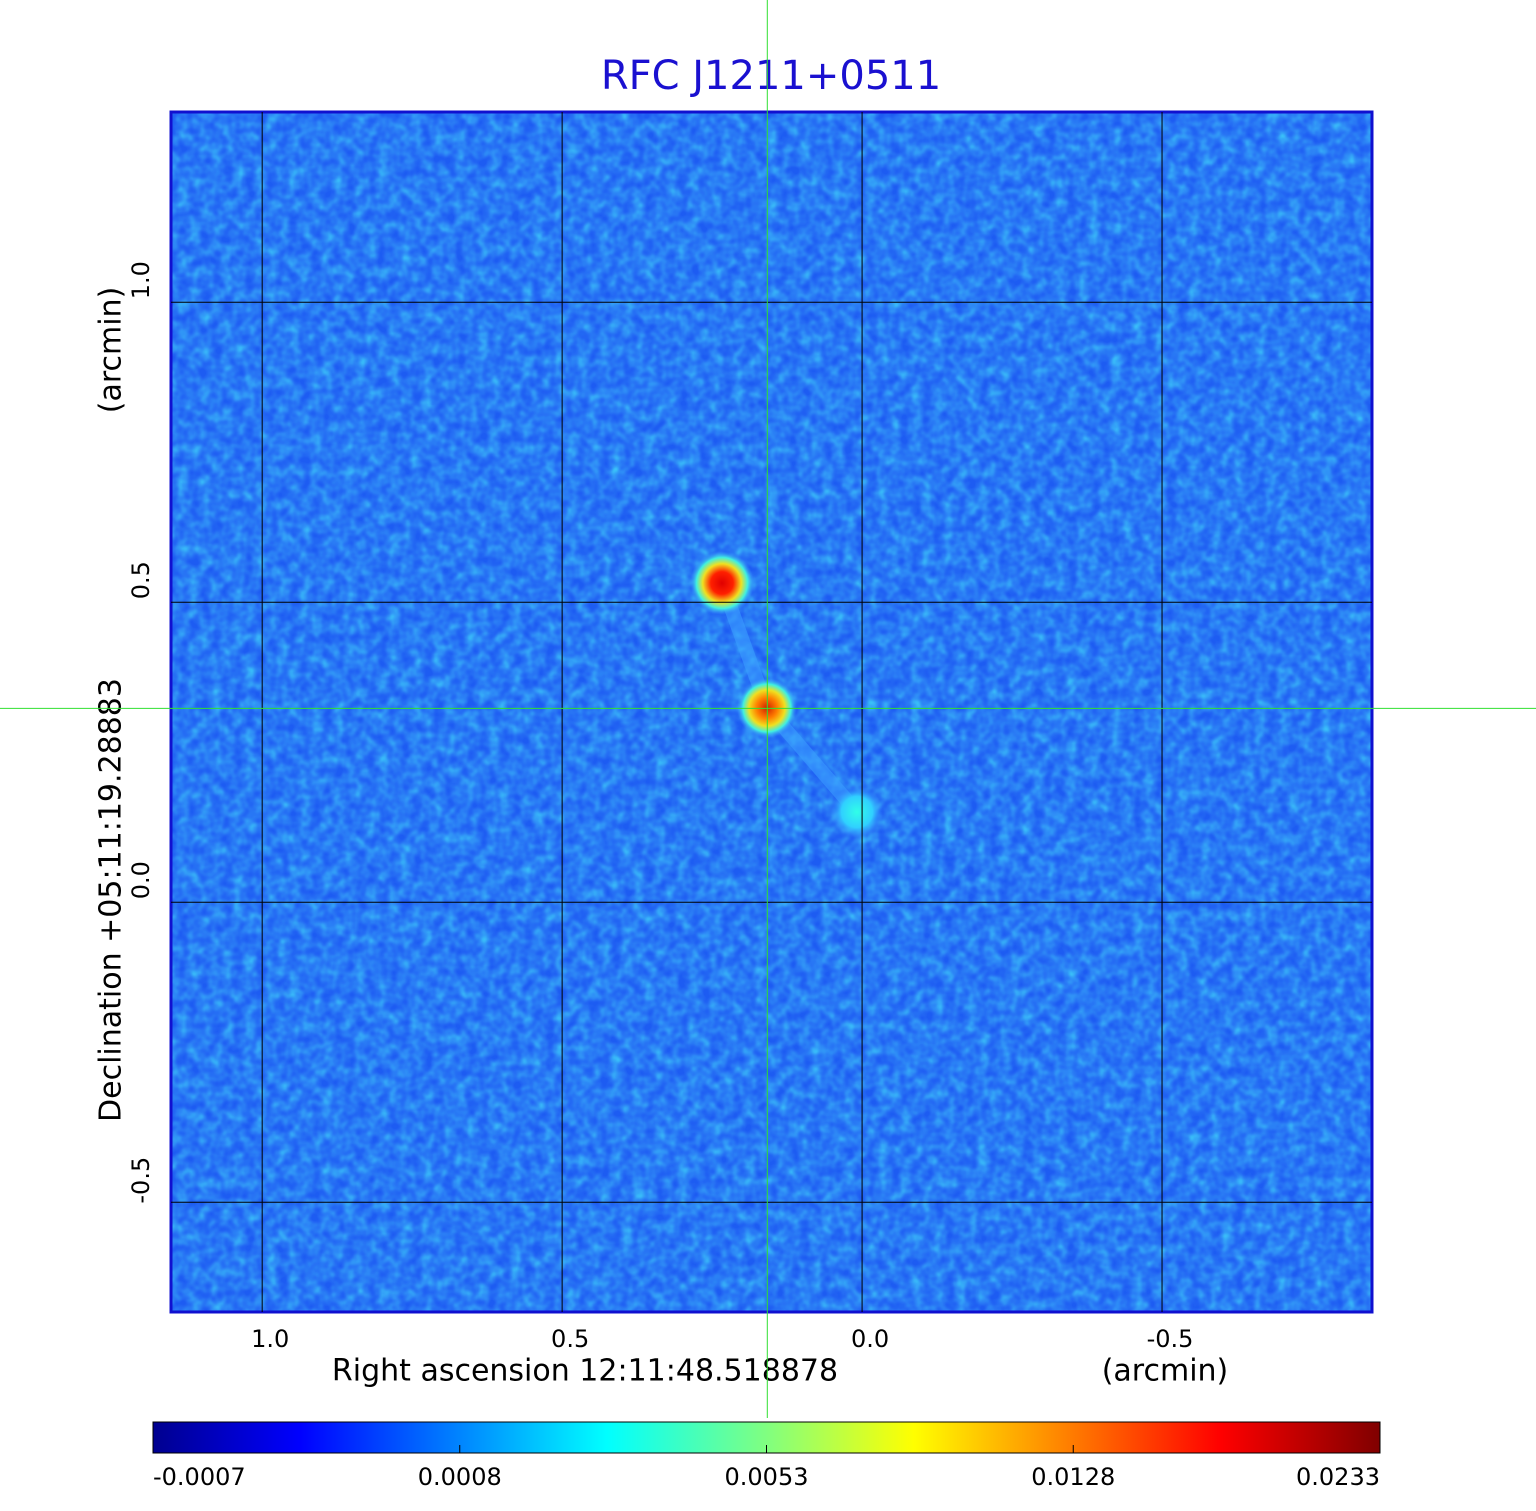  I want to click on x-tick-label: 0.5, so click(570, 1339).